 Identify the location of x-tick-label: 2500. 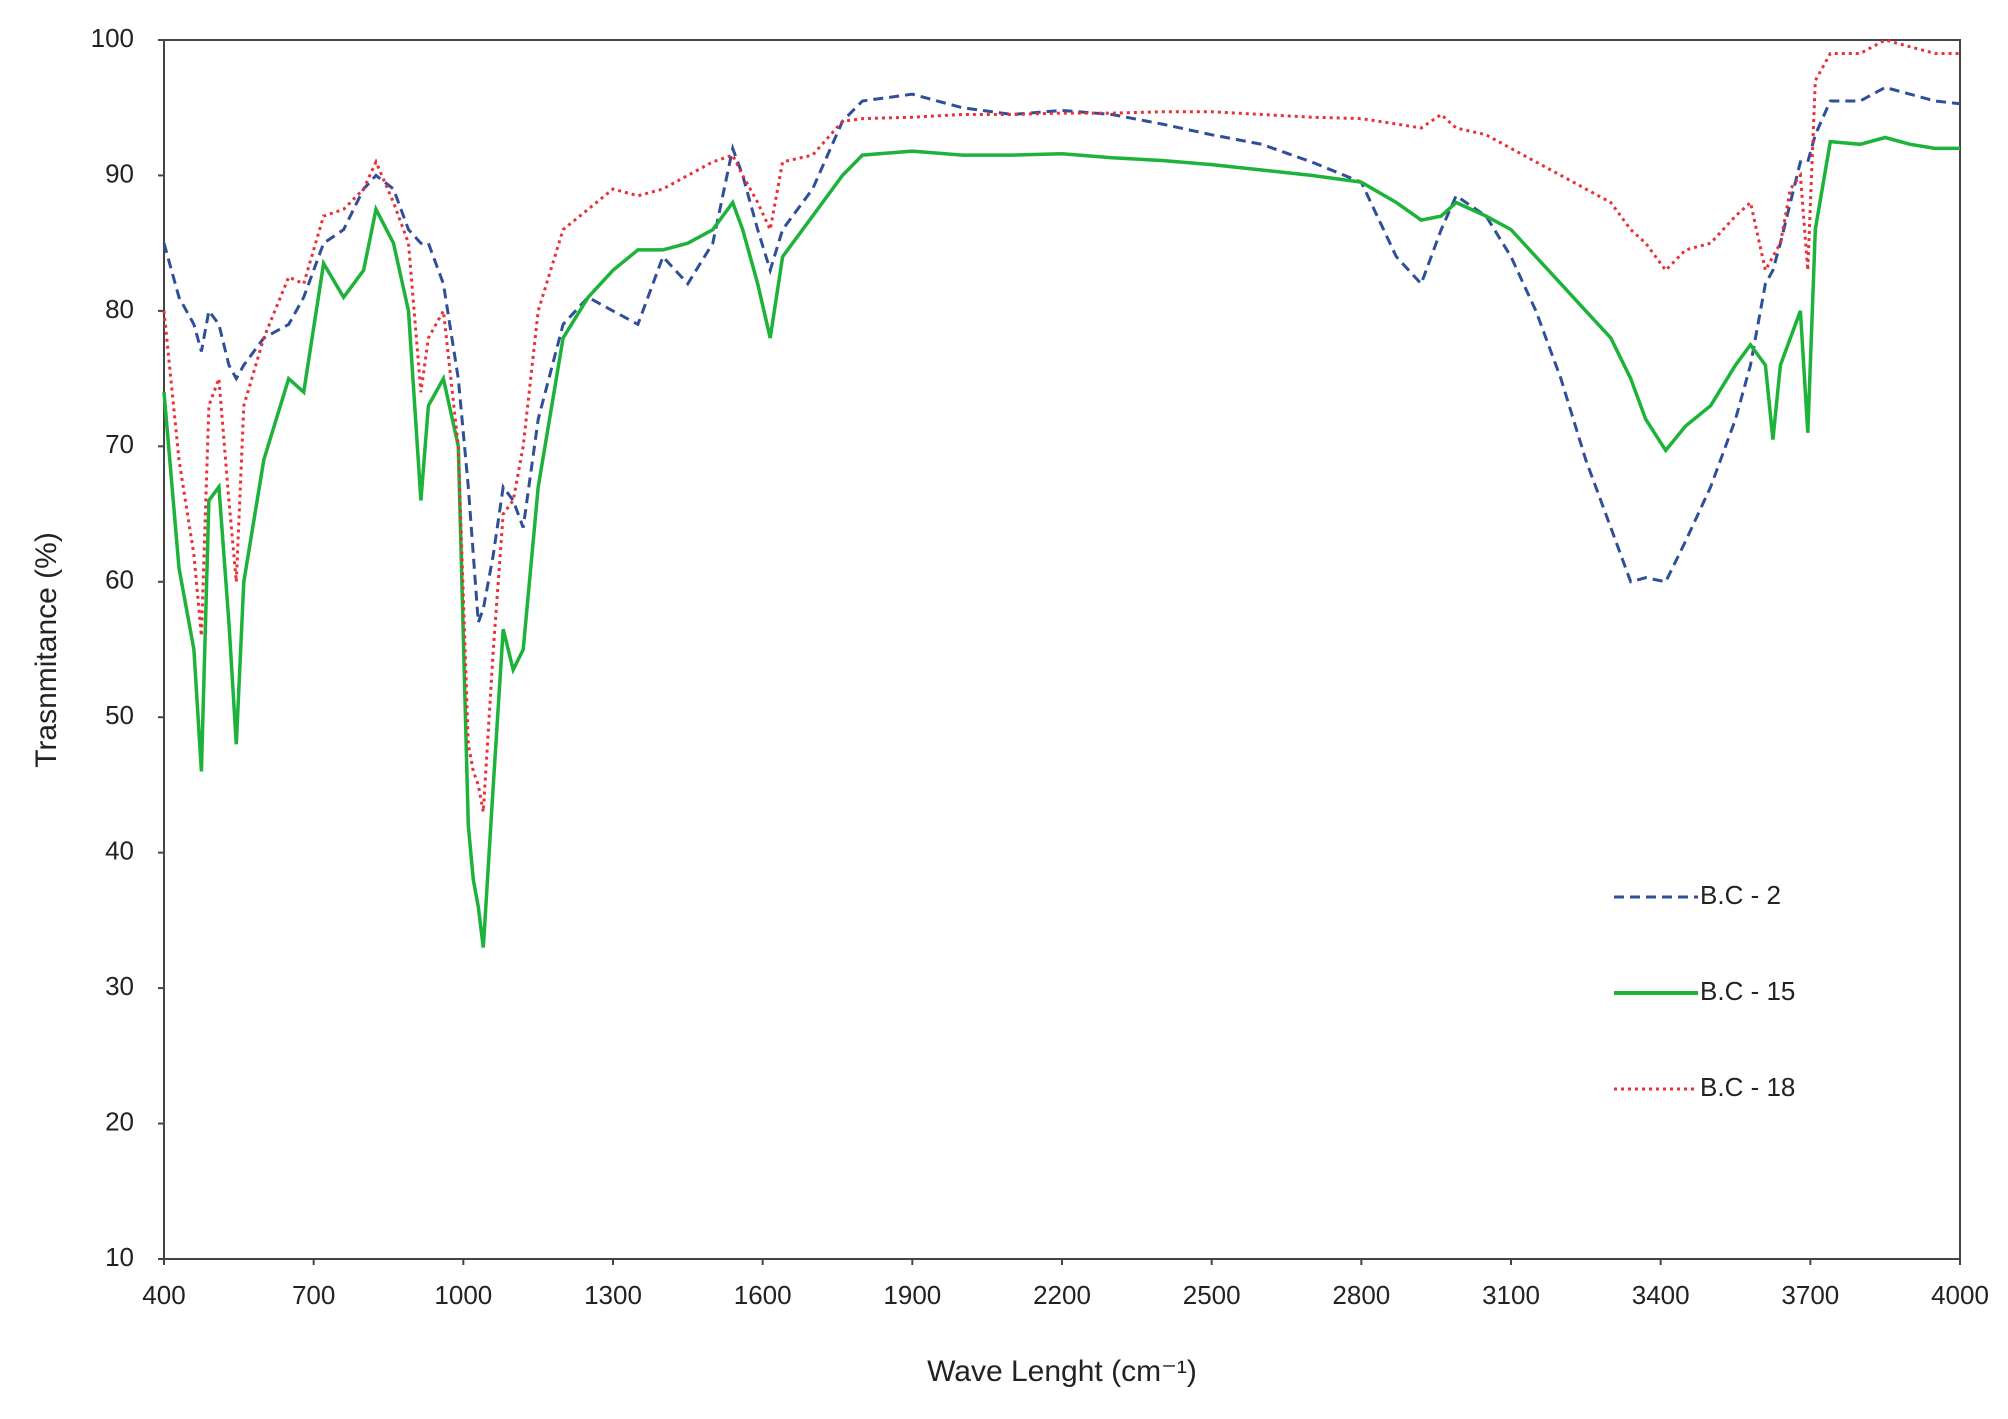
(1212, 1295).